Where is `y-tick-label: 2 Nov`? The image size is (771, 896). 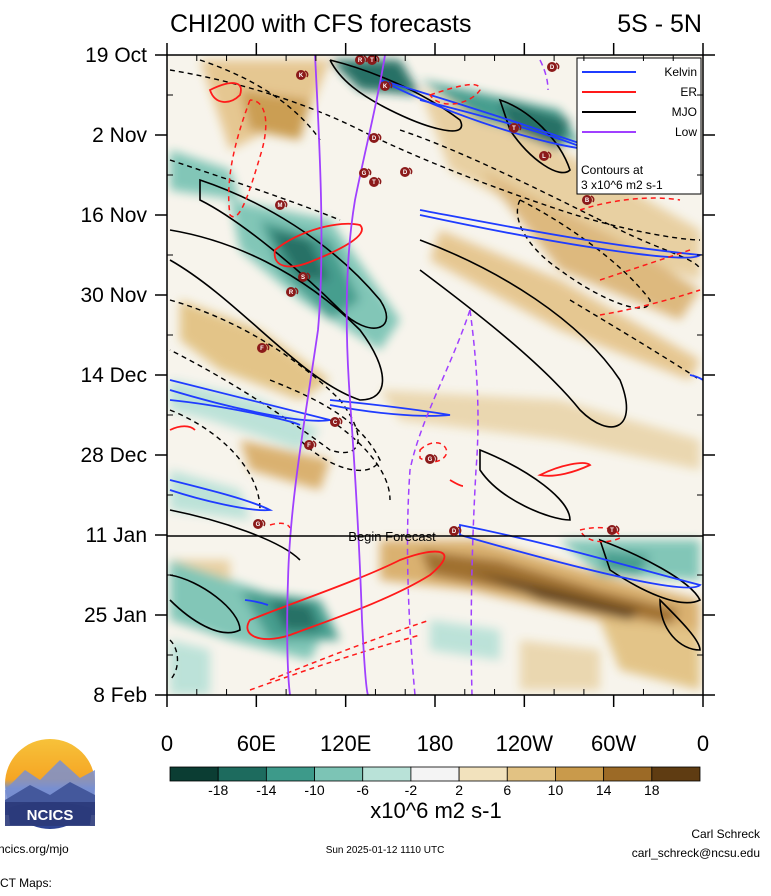 y-tick-label: 2 Nov is located at coordinates (119, 135).